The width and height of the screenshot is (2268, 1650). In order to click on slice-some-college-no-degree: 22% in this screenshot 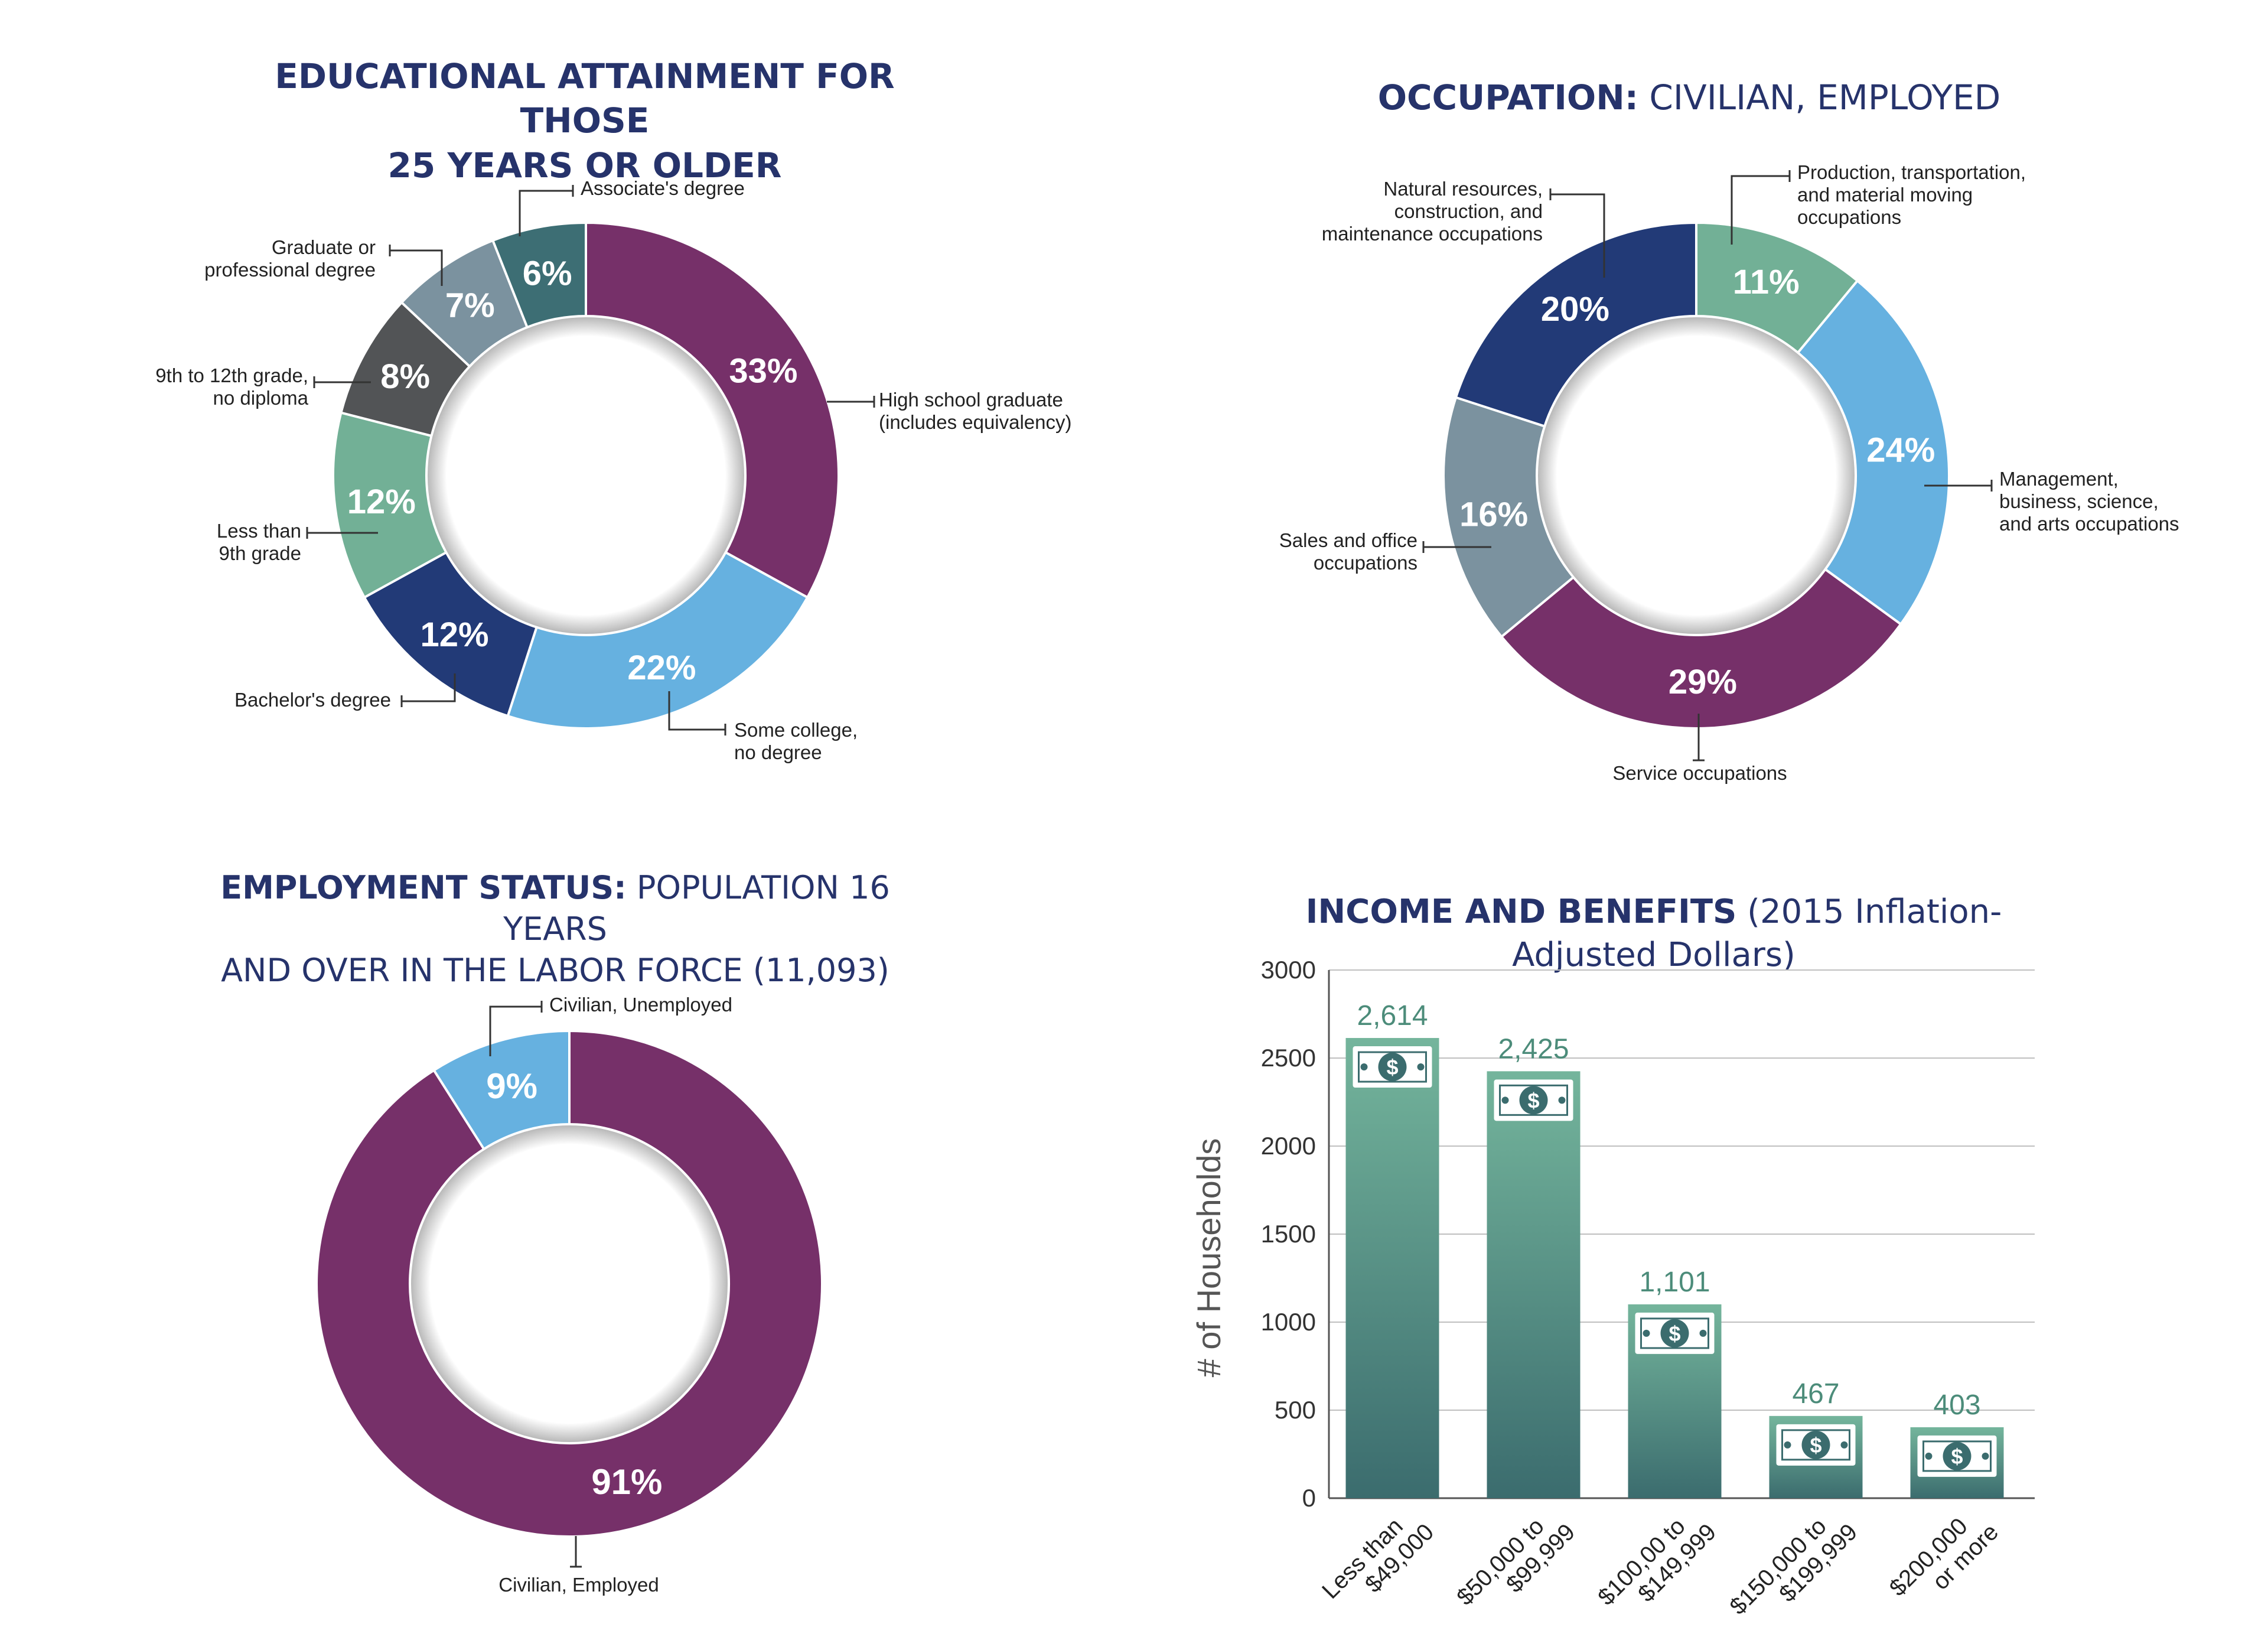, I will do `click(657, 641)`.